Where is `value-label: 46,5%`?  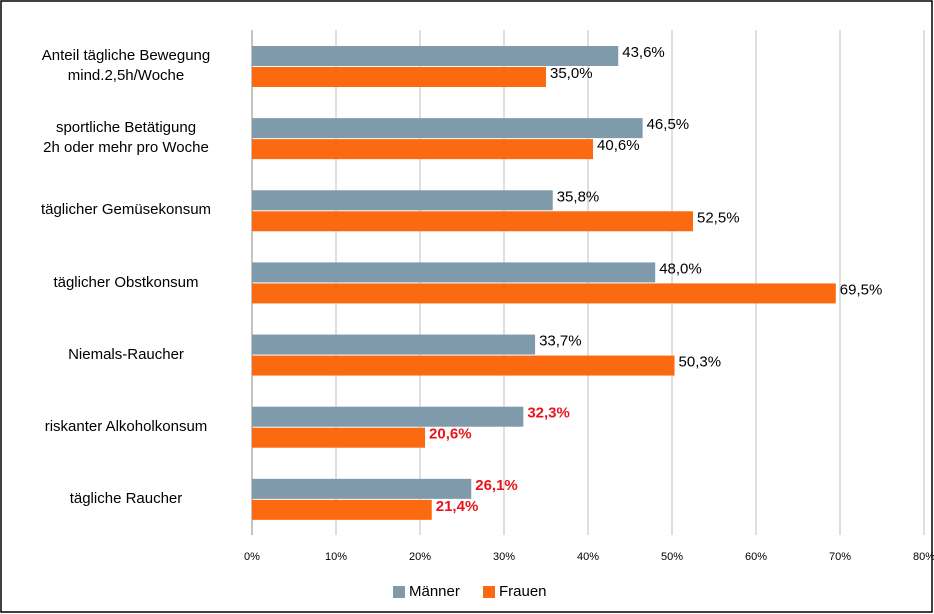
value-label: 46,5% is located at coordinates (668, 124).